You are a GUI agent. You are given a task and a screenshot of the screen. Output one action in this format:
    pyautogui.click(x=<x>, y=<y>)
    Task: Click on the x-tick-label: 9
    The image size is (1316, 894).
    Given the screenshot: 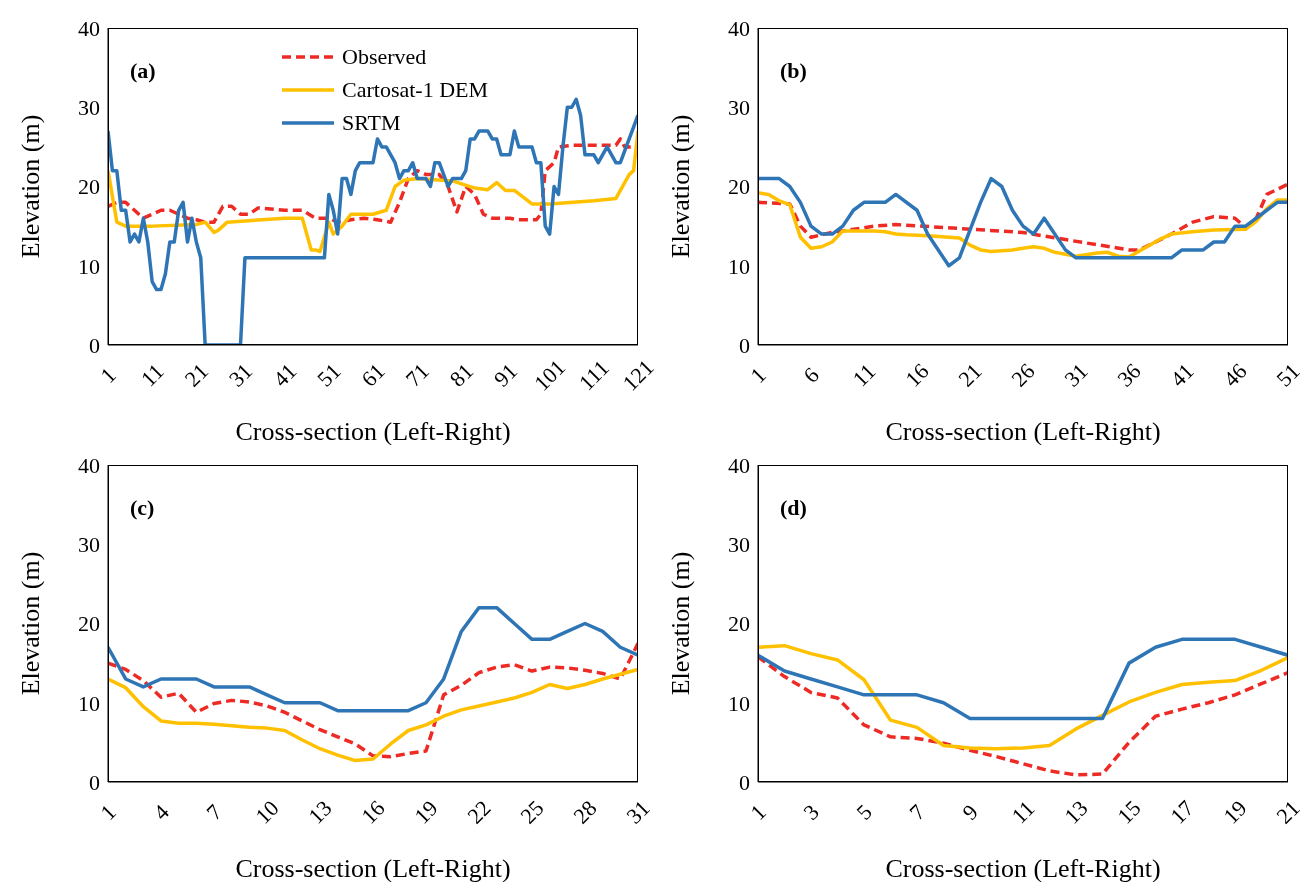 What is the action you would take?
    pyautogui.click(x=970, y=812)
    